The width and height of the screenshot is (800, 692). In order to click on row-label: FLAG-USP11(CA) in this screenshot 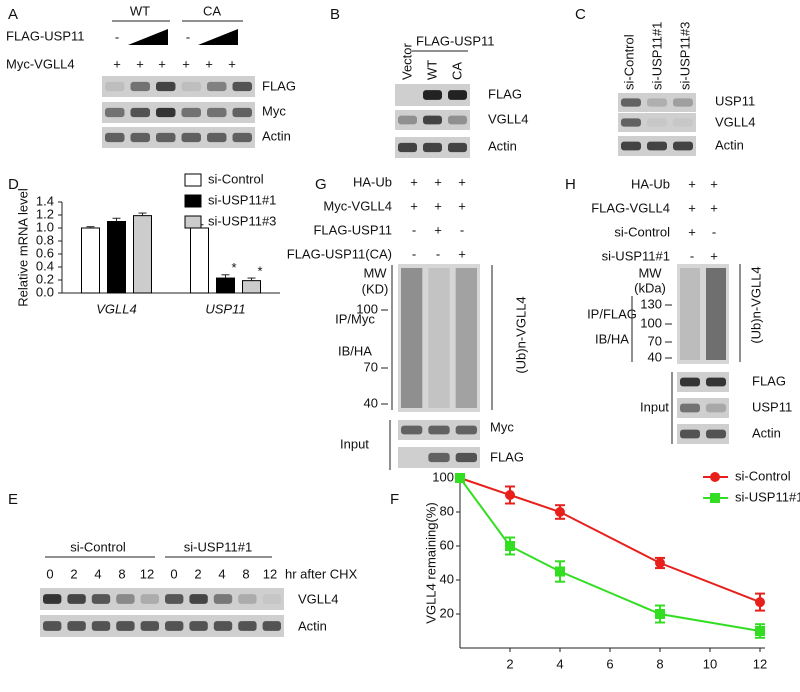, I will do `click(339, 253)`.